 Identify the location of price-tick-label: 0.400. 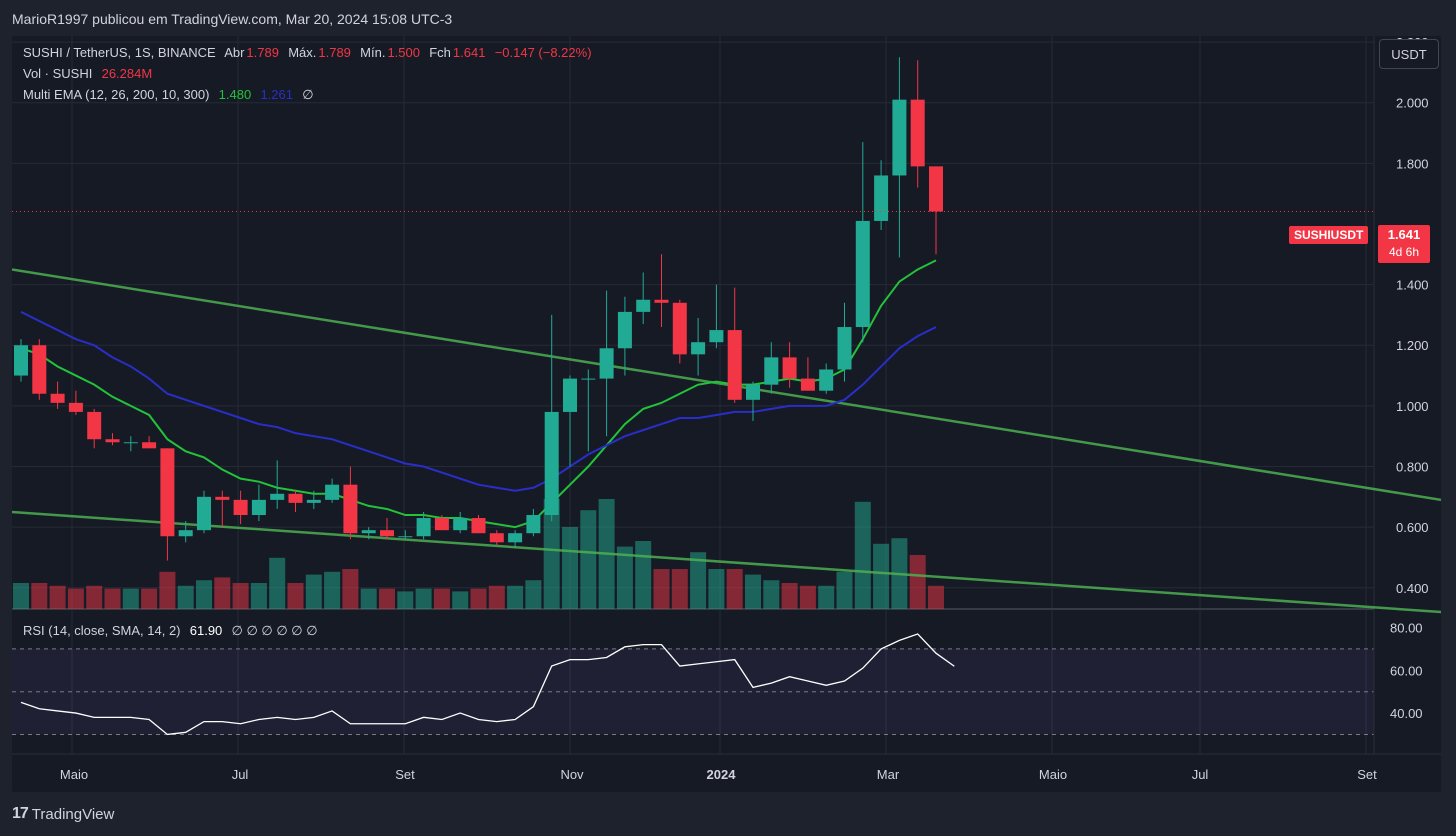
(1412, 588).